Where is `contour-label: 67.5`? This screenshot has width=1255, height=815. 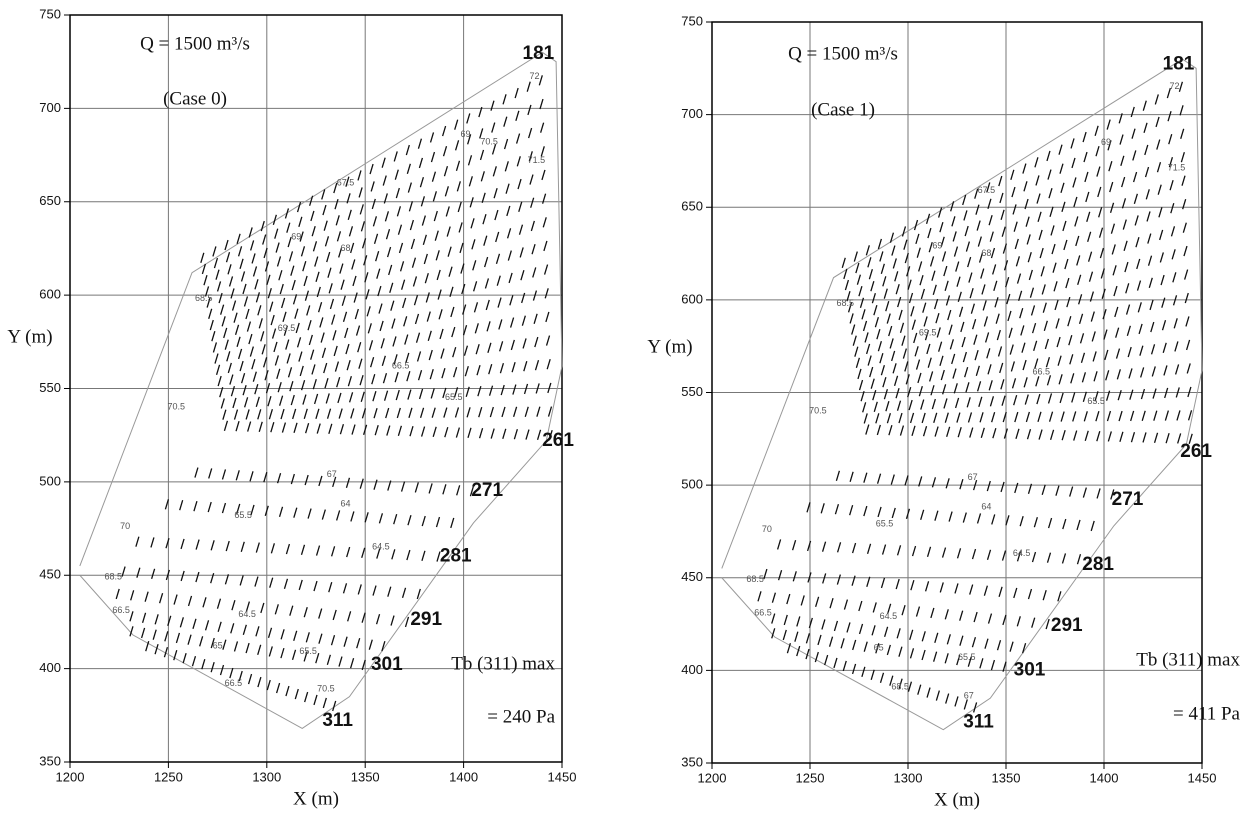 contour-label: 67.5 is located at coordinates (346, 182).